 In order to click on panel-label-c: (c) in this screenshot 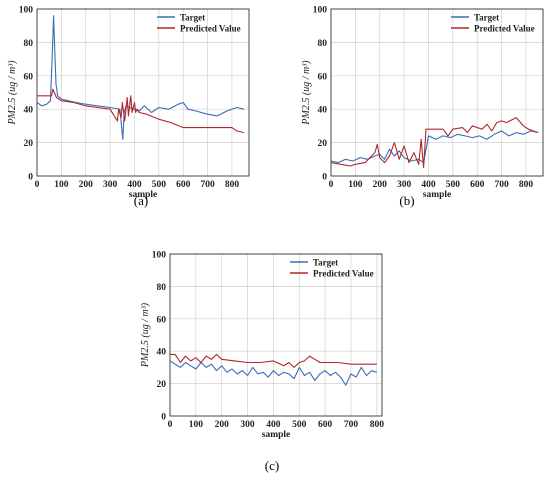, I will do `click(272, 465)`.